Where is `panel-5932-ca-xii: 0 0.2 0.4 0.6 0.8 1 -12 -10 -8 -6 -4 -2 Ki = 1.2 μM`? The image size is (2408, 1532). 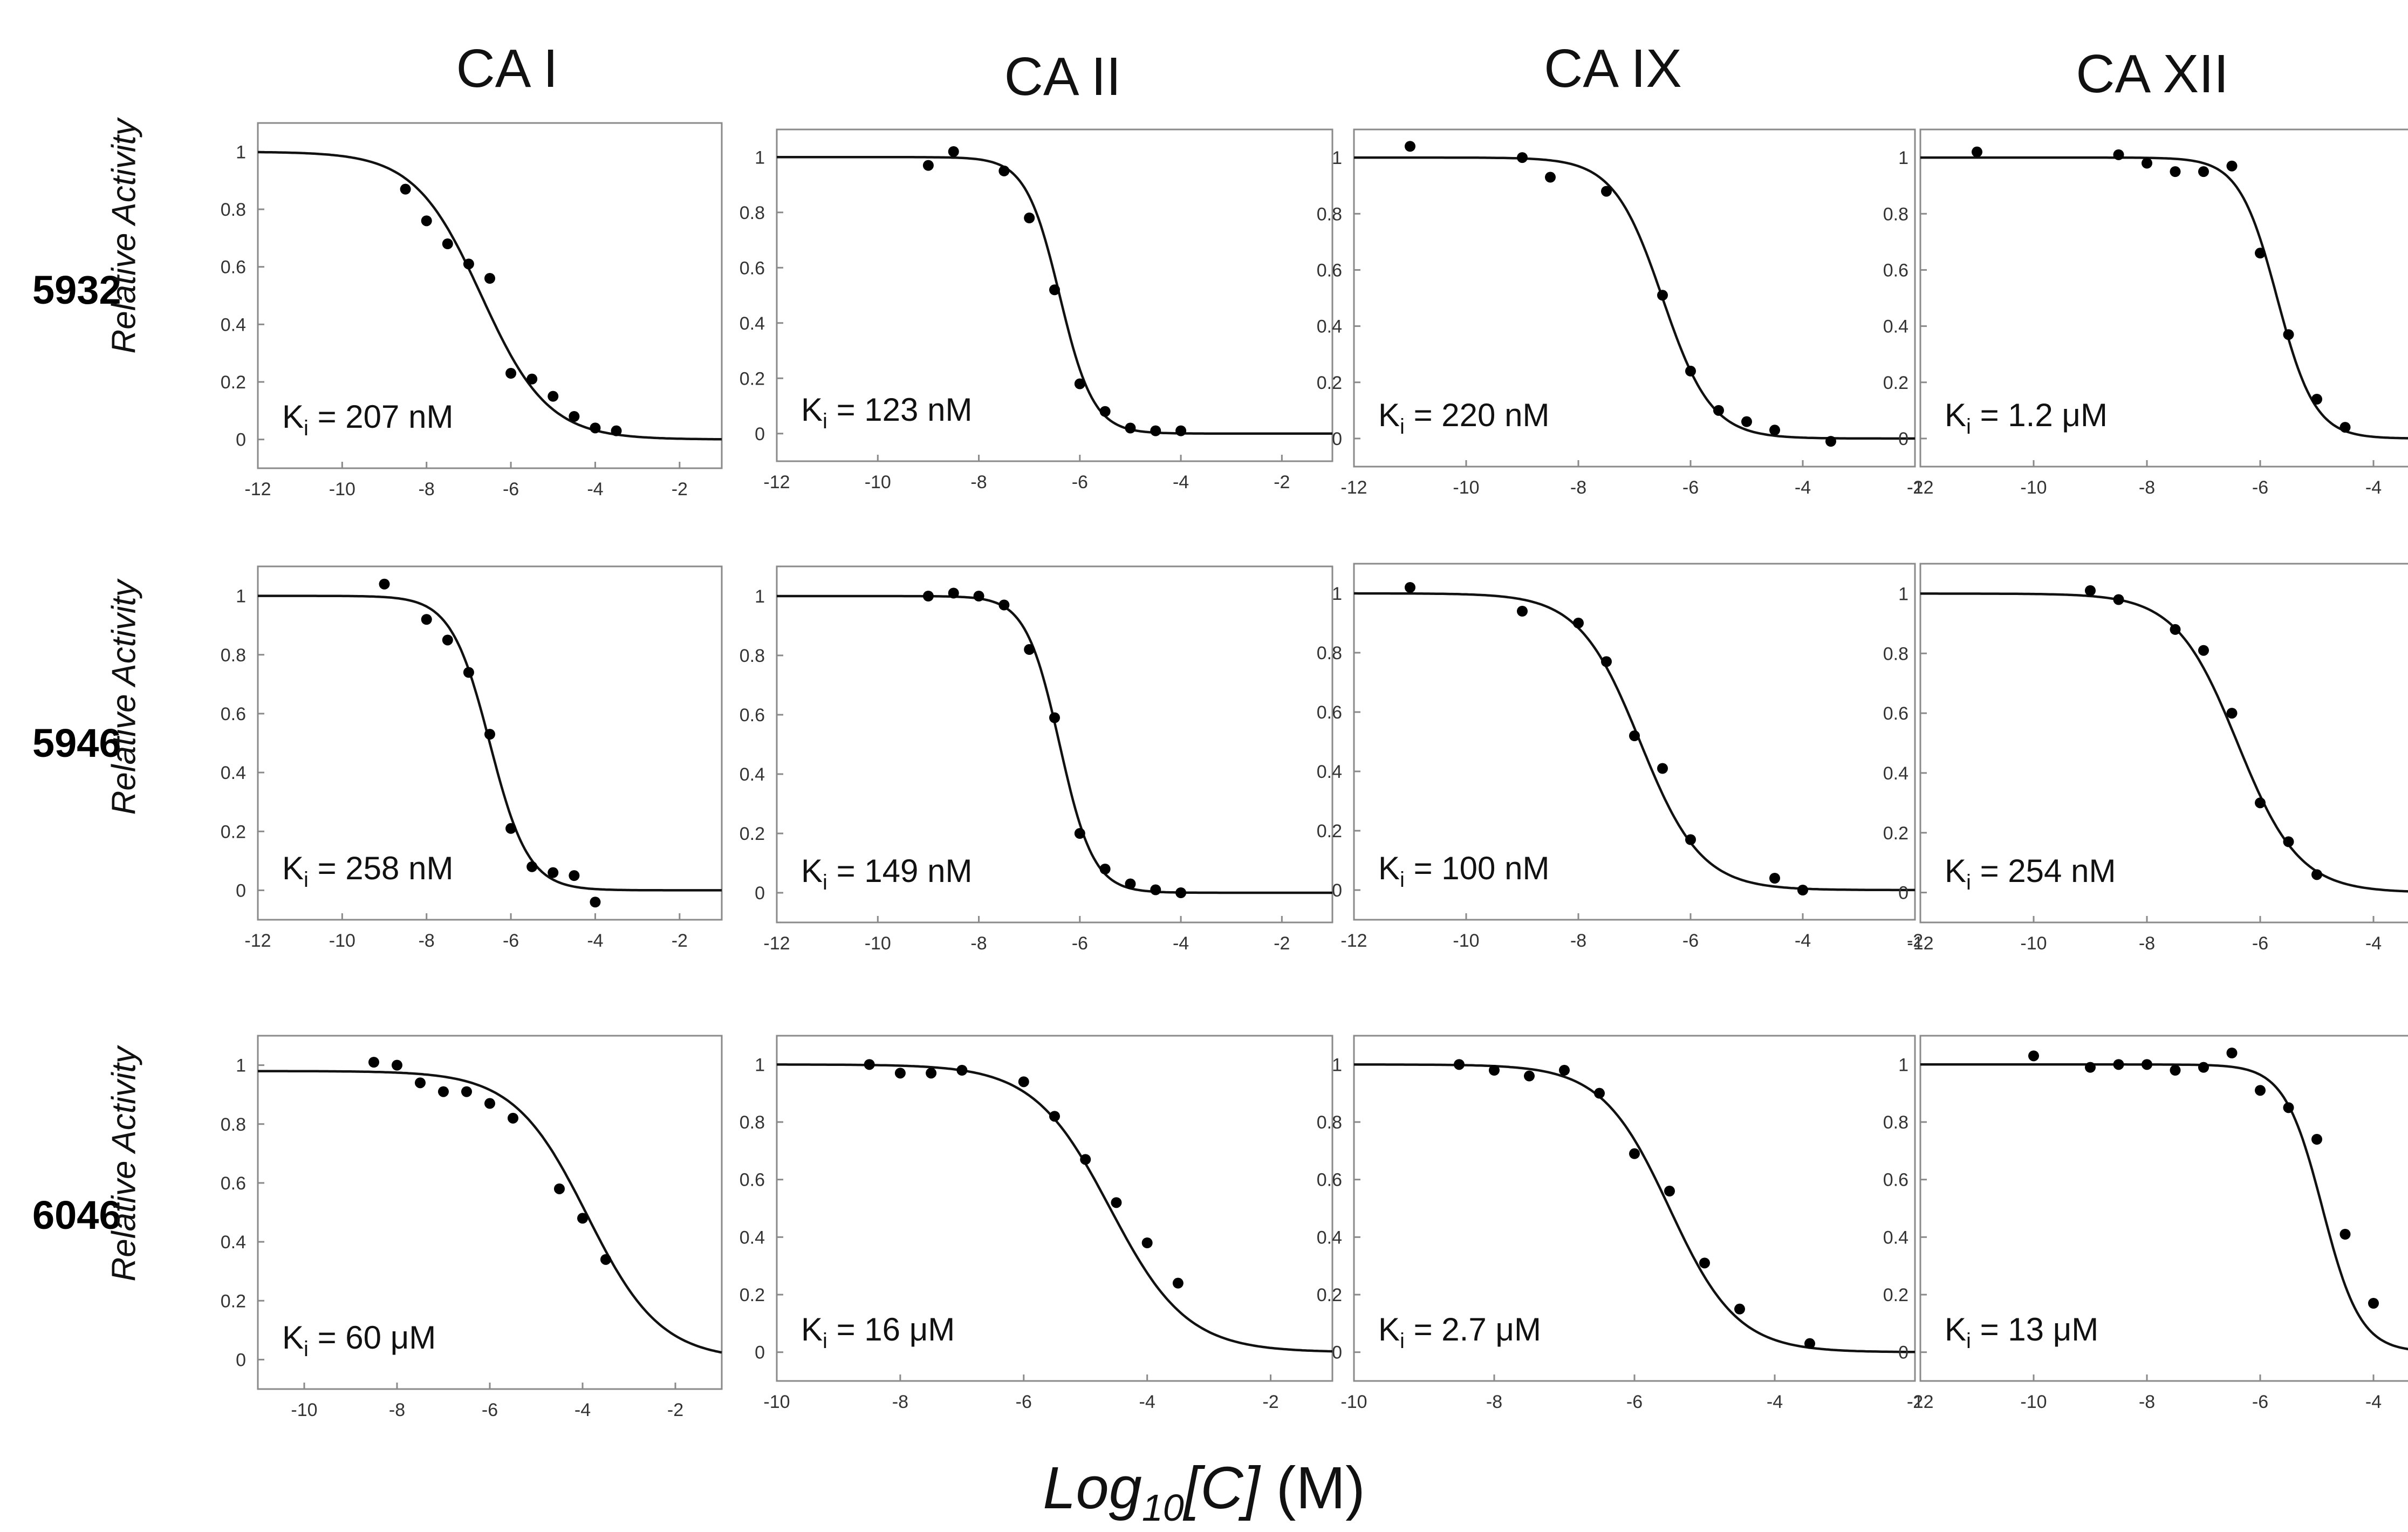 panel-5932-ca-xii: 0 0.2 0.4 0.6 0.8 1 -12 -10 -8 -6 -4 -2 Ki = 1.2 μM is located at coordinates (2145, 313).